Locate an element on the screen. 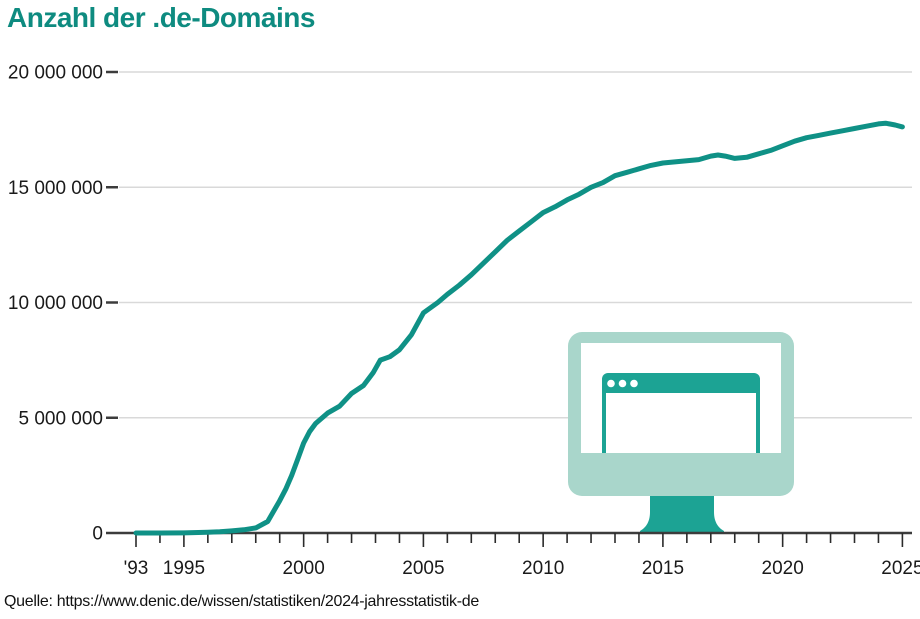  monitor-with-browser-window-icon is located at coordinates (681, 433).